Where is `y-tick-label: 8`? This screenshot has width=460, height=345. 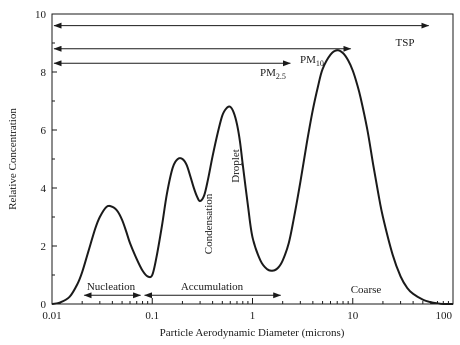 y-tick-label: 8 is located at coordinates (44, 73).